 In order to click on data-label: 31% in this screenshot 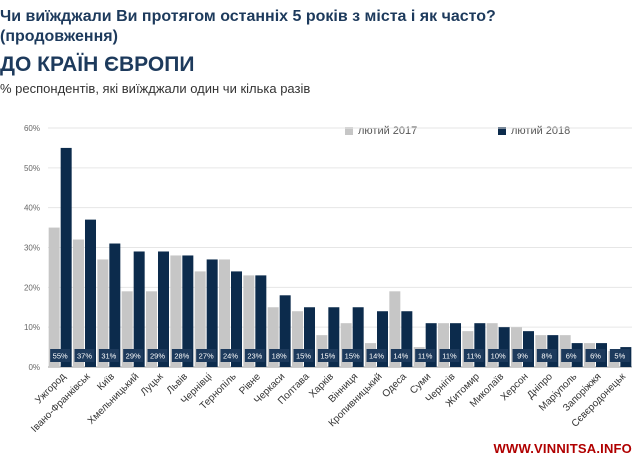, I will do `click(108, 356)`.